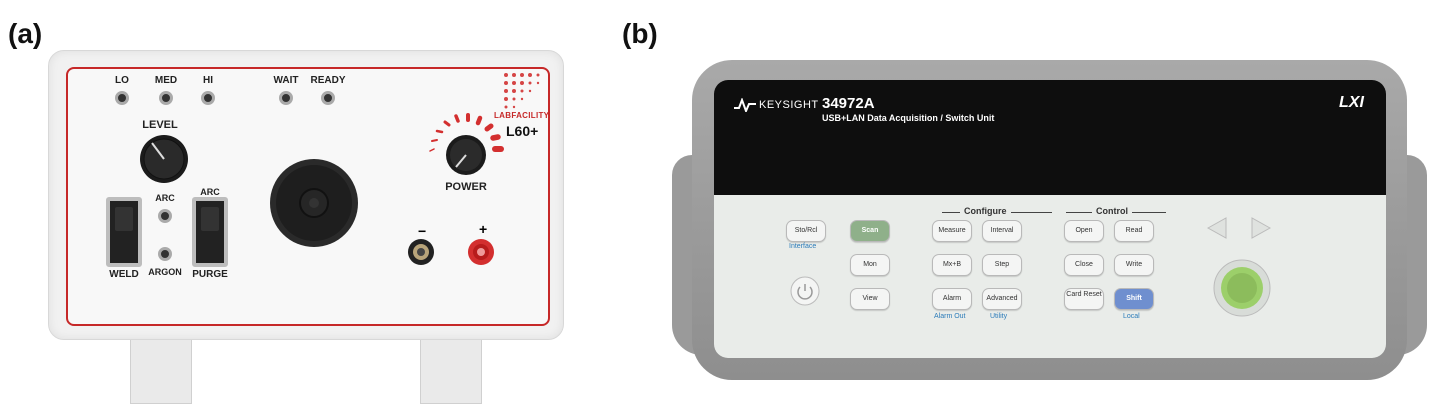  I want to click on left-arrow-icon, so click(1216, 228).